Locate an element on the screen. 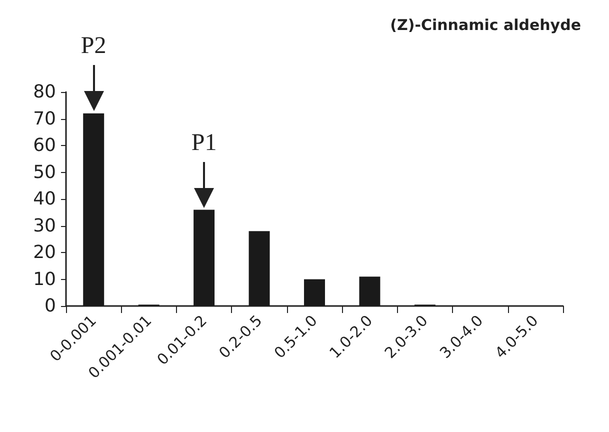 The image size is (609, 432). y-tick-label: 40 is located at coordinates (44, 199).